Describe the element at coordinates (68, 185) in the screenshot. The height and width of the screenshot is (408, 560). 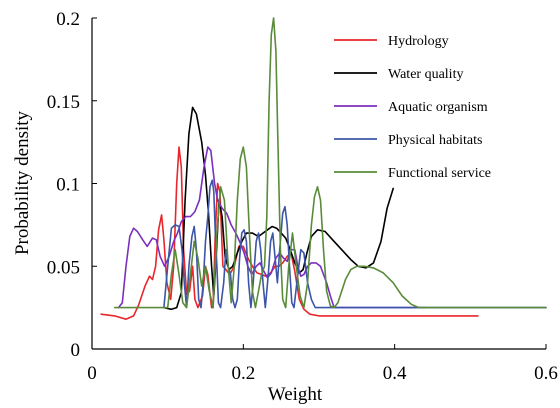
I see `y-tick-label: 0.1` at that location.